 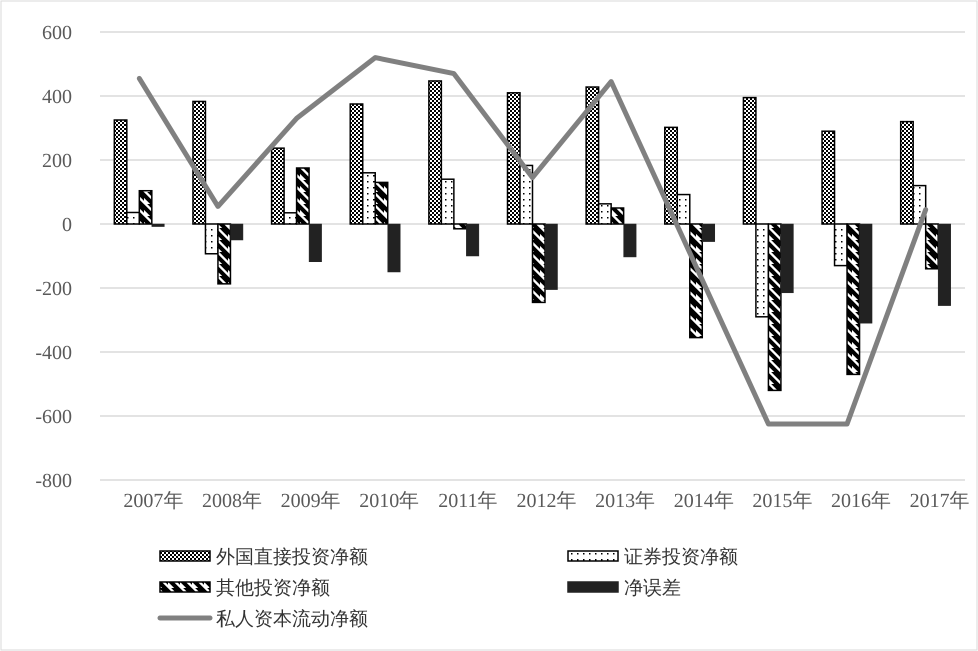 What do you see at coordinates (782, 501) in the screenshot?
I see `x-tick-label: 2015年` at bounding box center [782, 501].